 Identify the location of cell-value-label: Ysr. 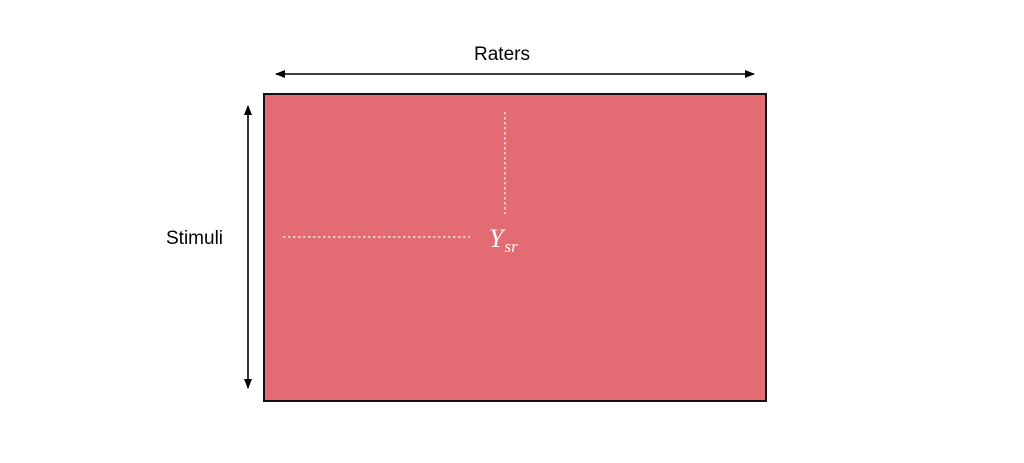
(503, 240).